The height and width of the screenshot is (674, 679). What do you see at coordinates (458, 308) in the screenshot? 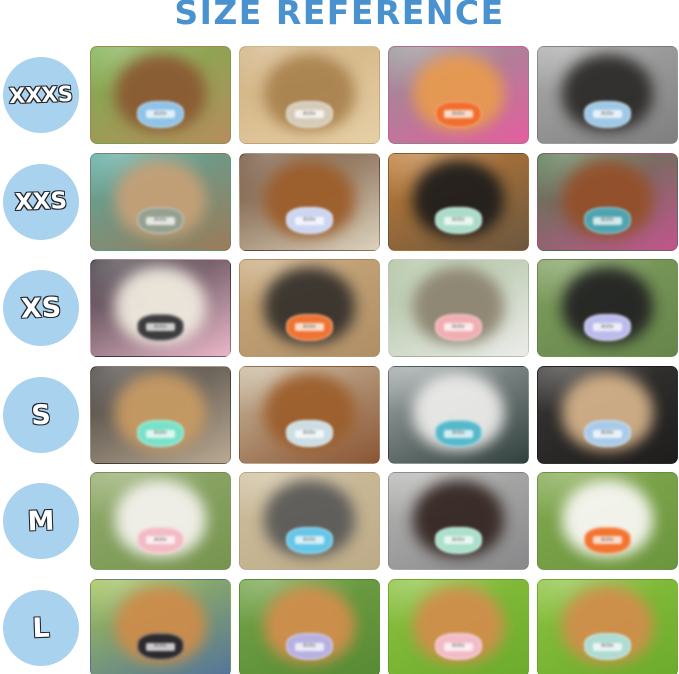
I see `photo-tabby-cat-windowsill: Aiitle` at bounding box center [458, 308].